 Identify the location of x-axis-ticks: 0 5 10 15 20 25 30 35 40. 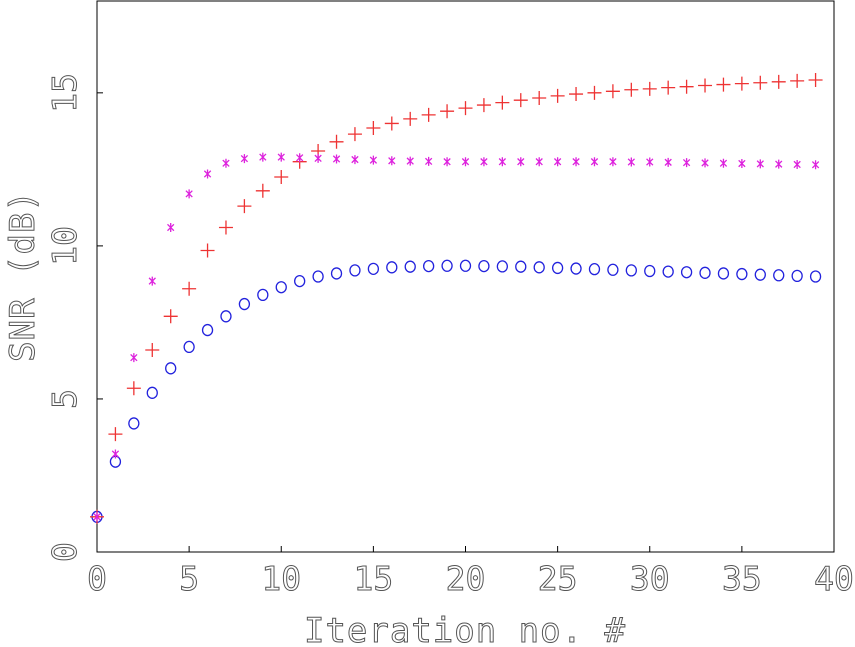
(470, 572).